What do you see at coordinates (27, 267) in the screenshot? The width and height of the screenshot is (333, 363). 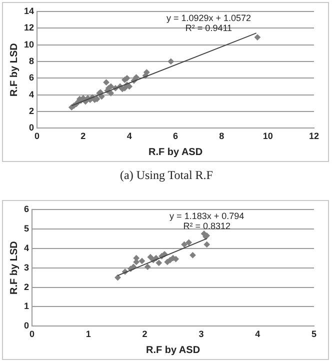 I see `y-tick-label: 3` at bounding box center [27, 267].